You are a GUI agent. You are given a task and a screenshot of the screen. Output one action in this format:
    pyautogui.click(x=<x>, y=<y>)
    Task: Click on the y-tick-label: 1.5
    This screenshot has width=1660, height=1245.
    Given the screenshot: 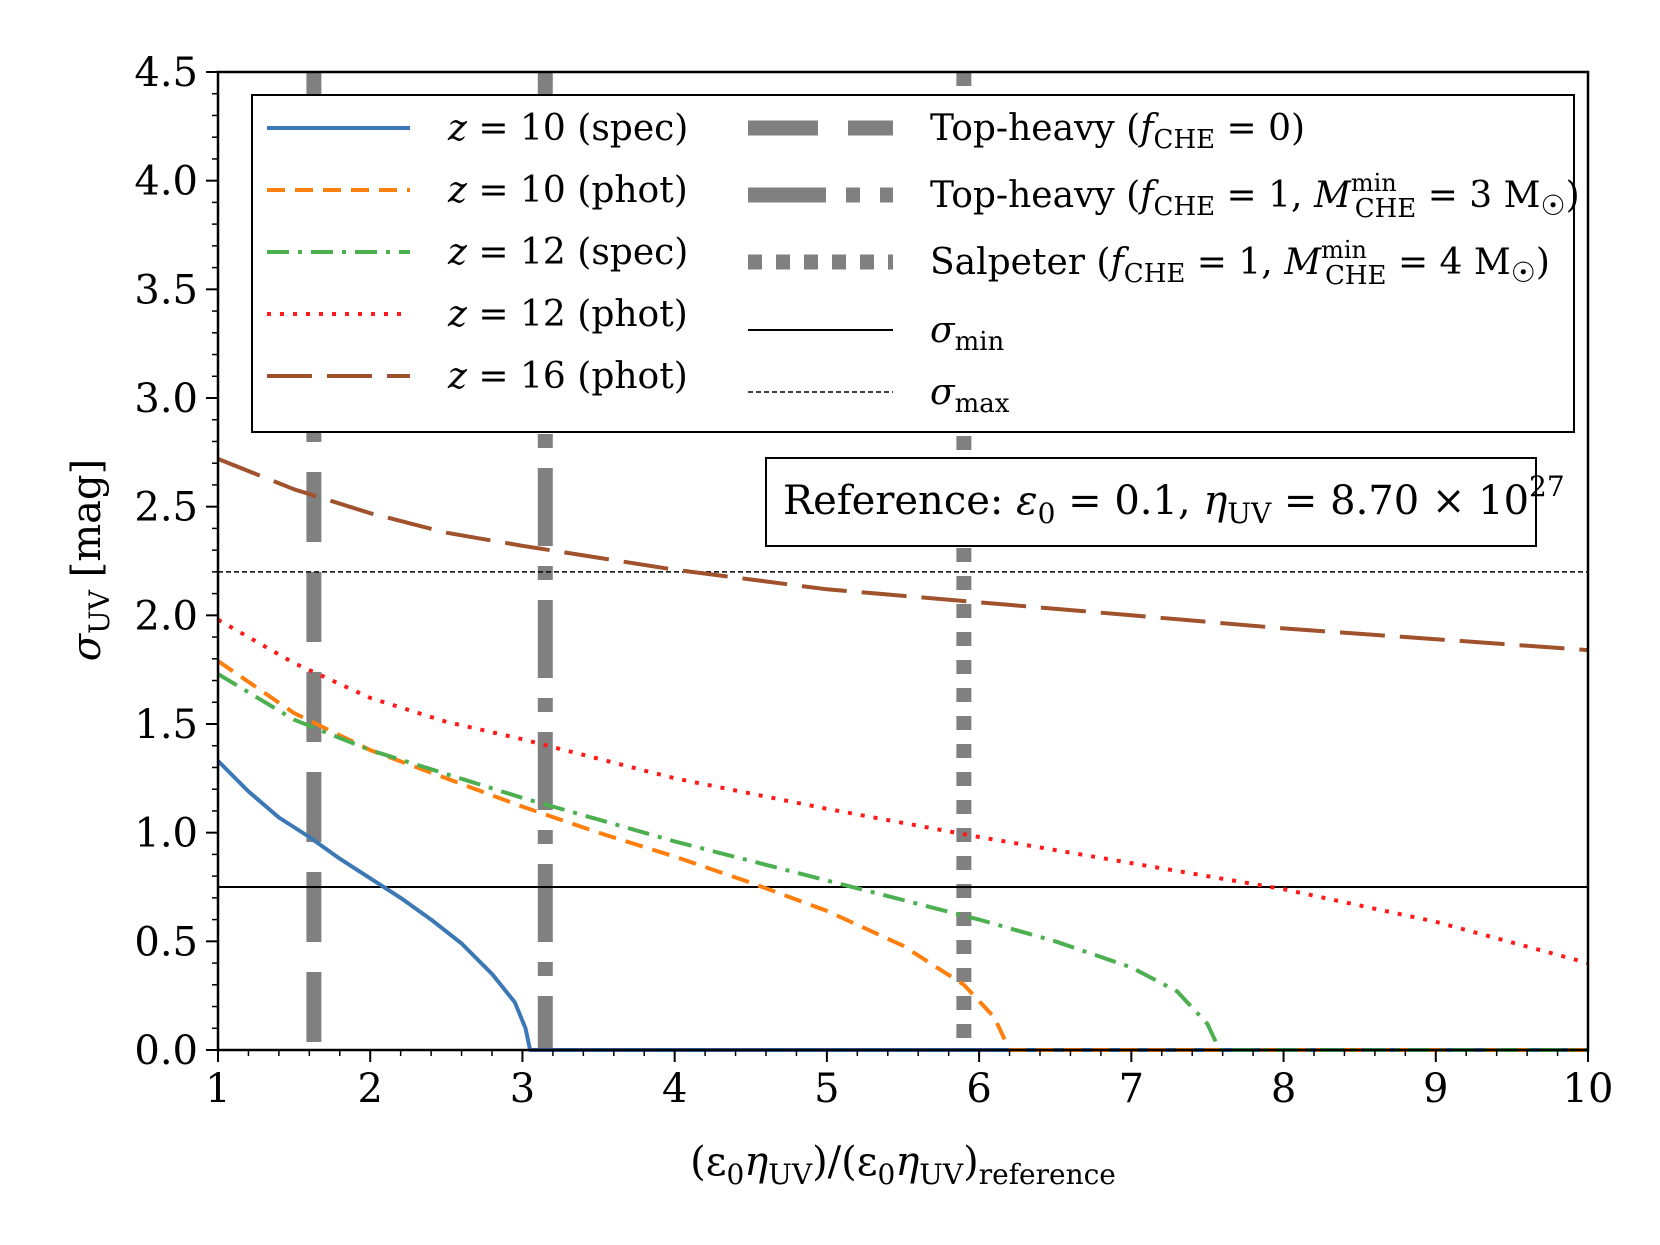 What is the action you would take?
    pyautogui.click(x=166, y=725)
    